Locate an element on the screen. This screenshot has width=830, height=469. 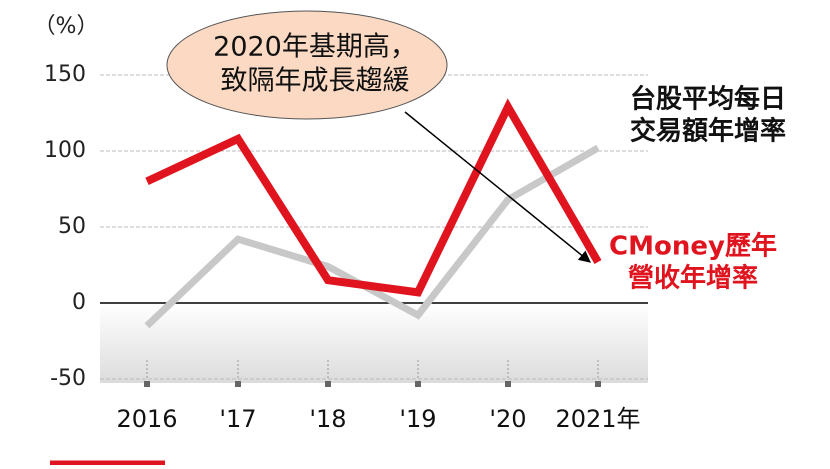
x-tick-label: 2016 is located at coordinates (146, 419).